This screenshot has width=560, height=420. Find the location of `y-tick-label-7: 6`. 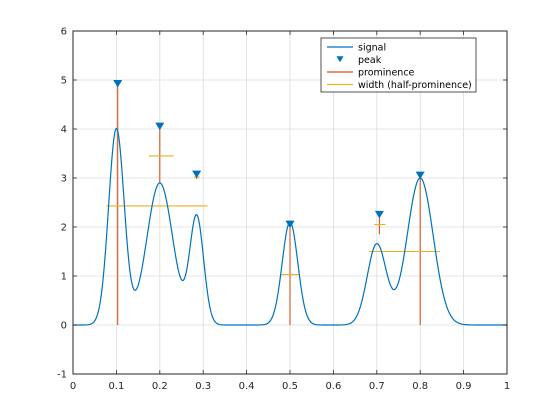

y-tick-label-7: 6 is located at coordinates (64, 32).